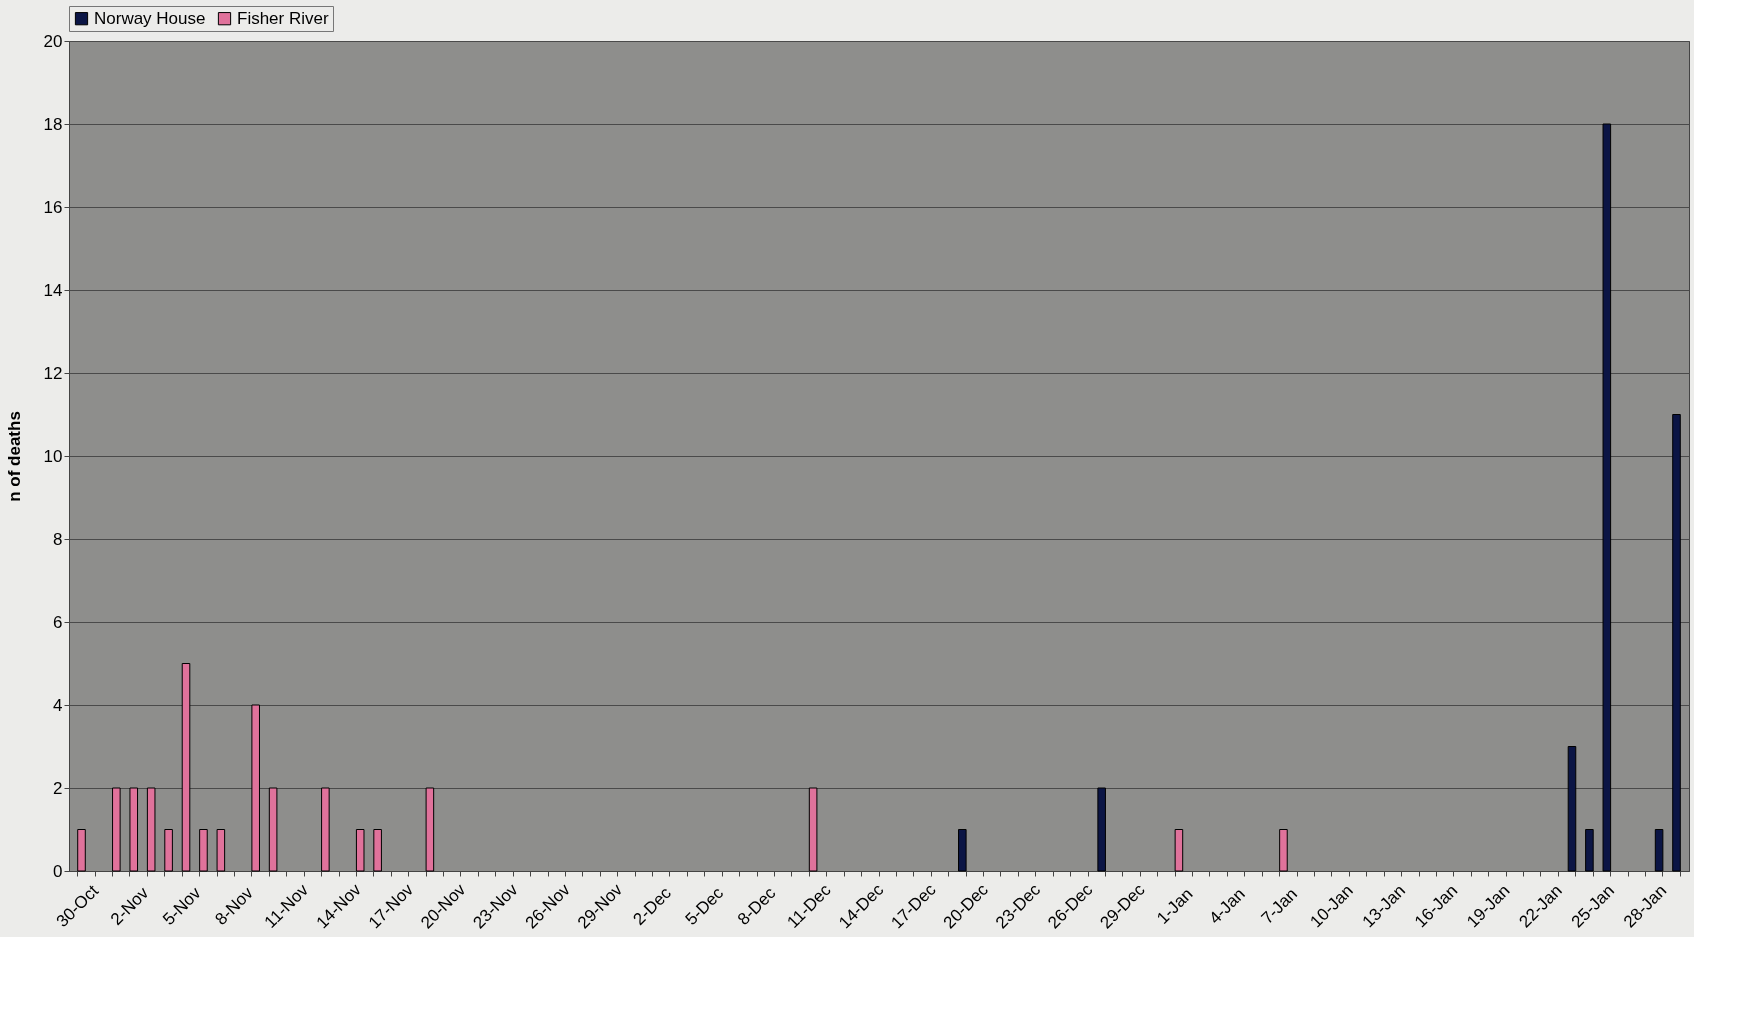 This screenshot has width=1762, height=1021. Describe the element at coordinates (58, 622) in the screenshot. I see `y-tick-label: 6` at that location.